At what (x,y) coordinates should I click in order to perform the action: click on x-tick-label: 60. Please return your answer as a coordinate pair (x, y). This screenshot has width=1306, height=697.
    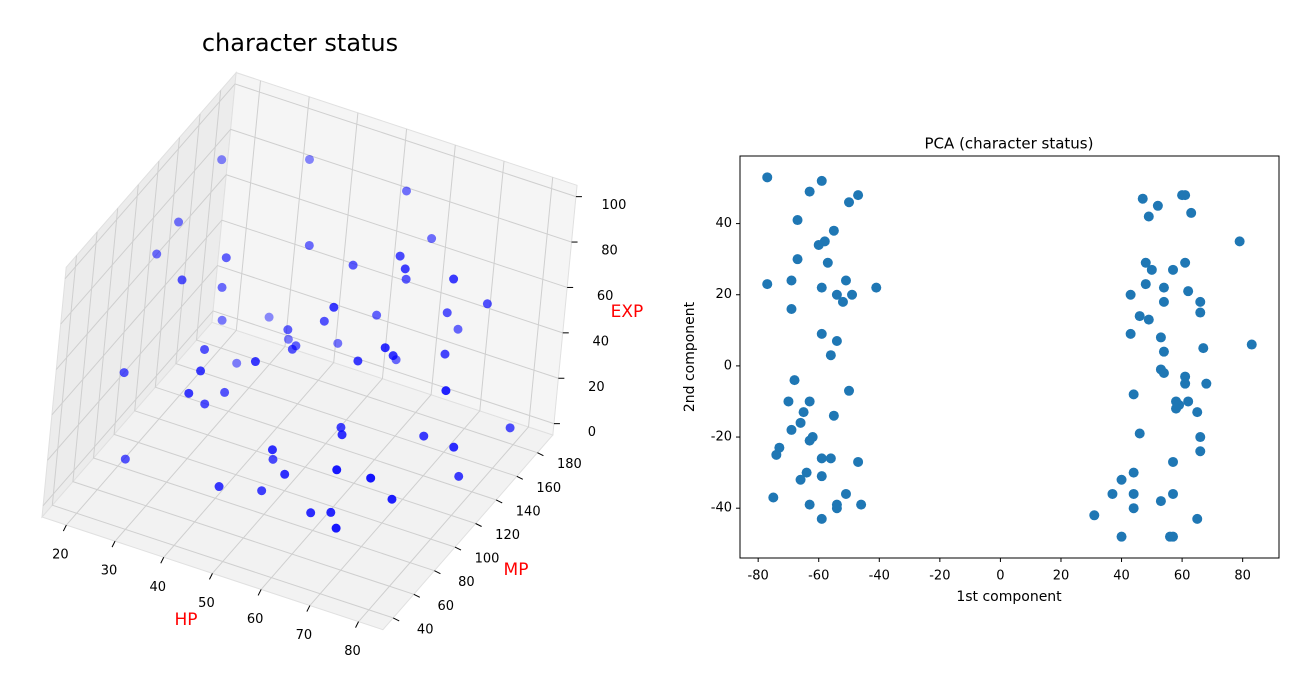
    Looking at the image, I should click on (255, 619).